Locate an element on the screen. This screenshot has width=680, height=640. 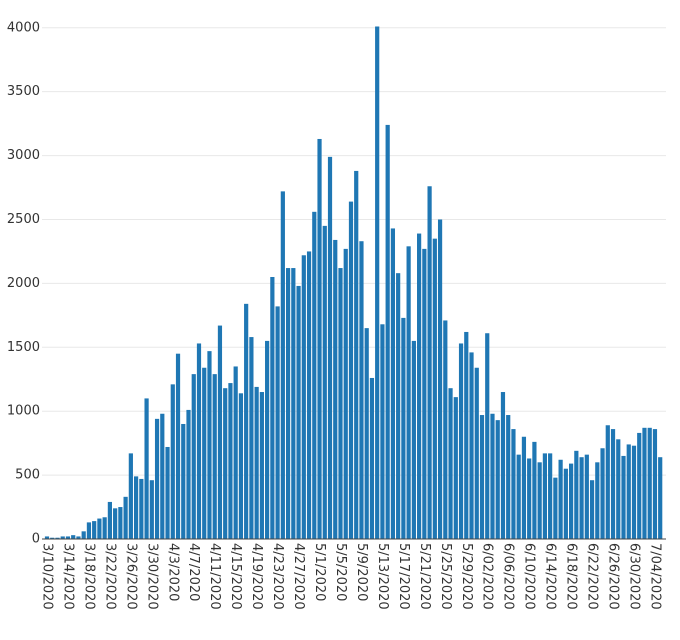
x-tick-label: 7/04/2020 is located at coordinates (654, 576).